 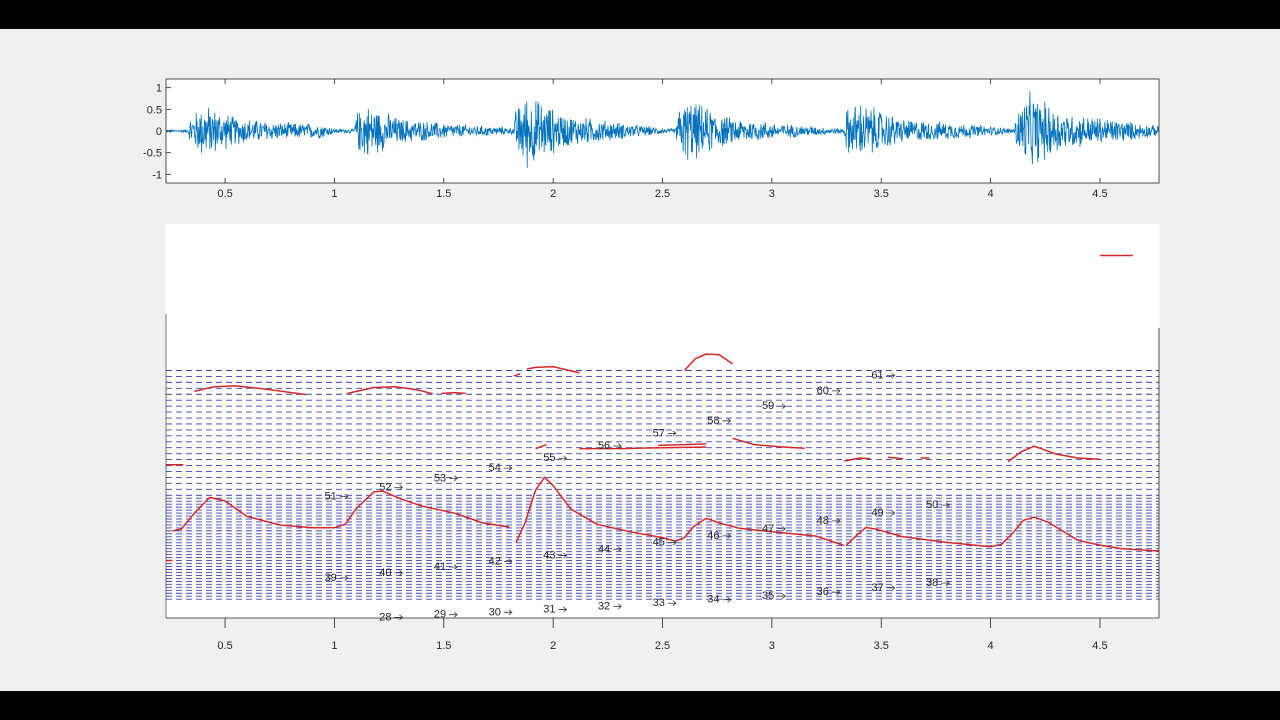 I want to click on note-number-label: 32, so click(x=604, y=606).